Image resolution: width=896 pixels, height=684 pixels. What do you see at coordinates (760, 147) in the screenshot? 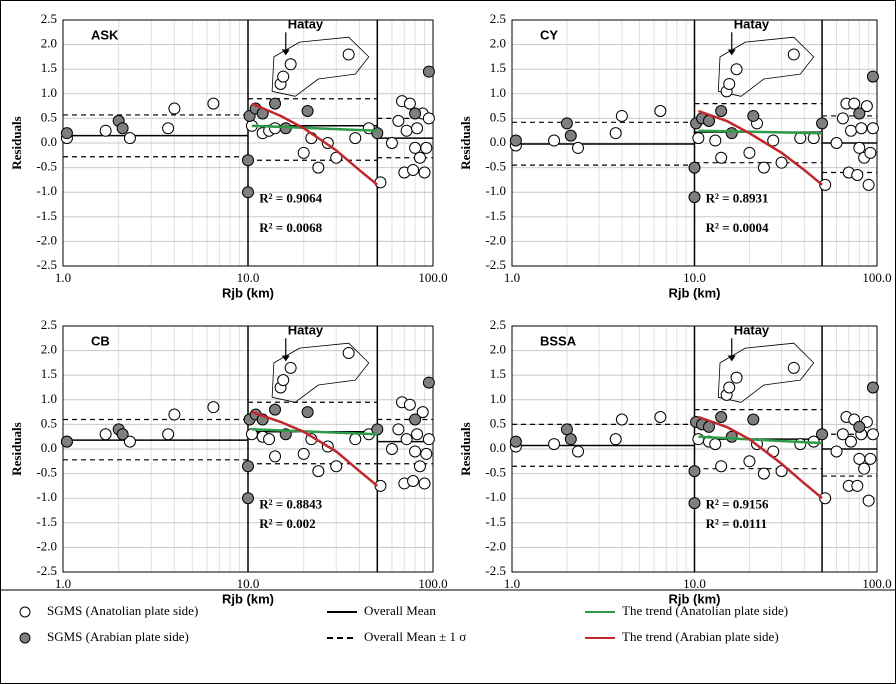
I see `trend-arabian` at bounding box center [760, 147].